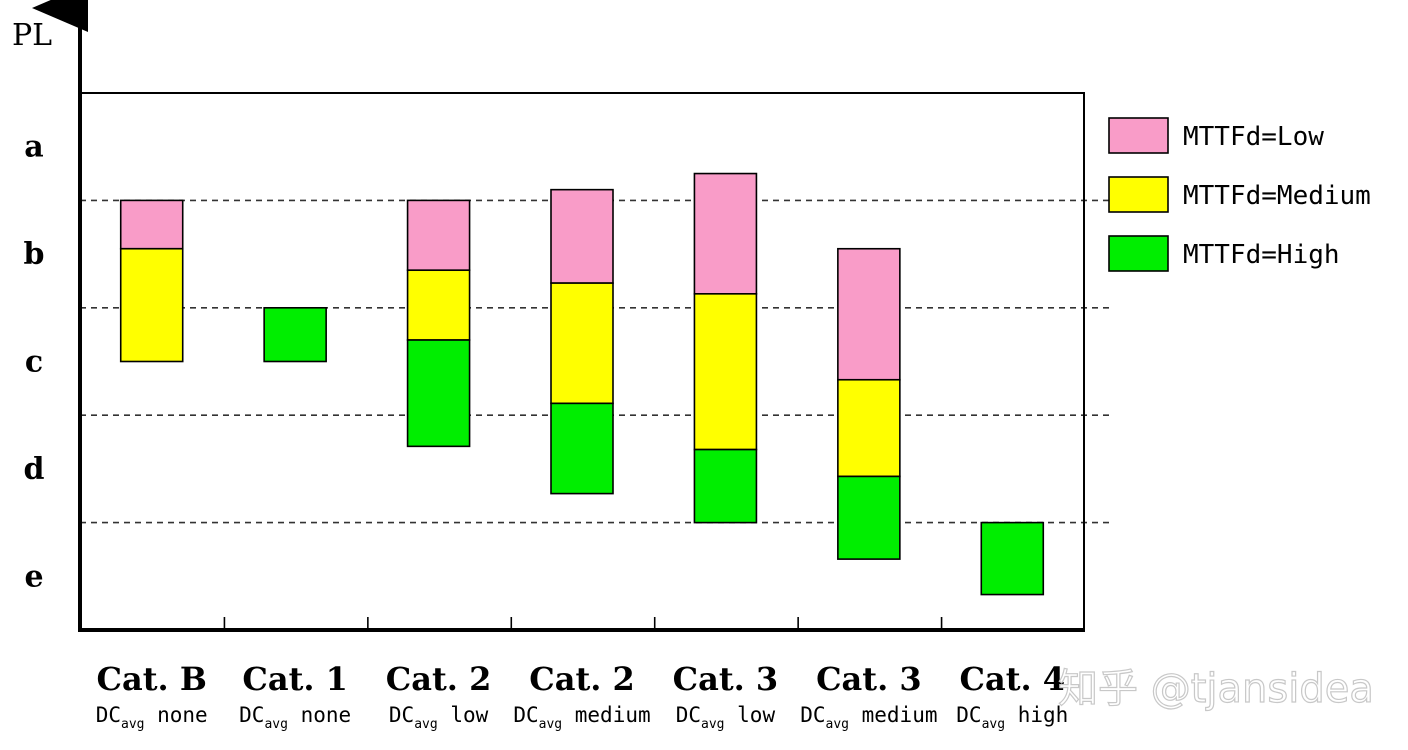 The image size is (1408, 750). Describe the element at coordinates (295, 679) in the screenshot. I see `category-label: Cat. 1` at that location.